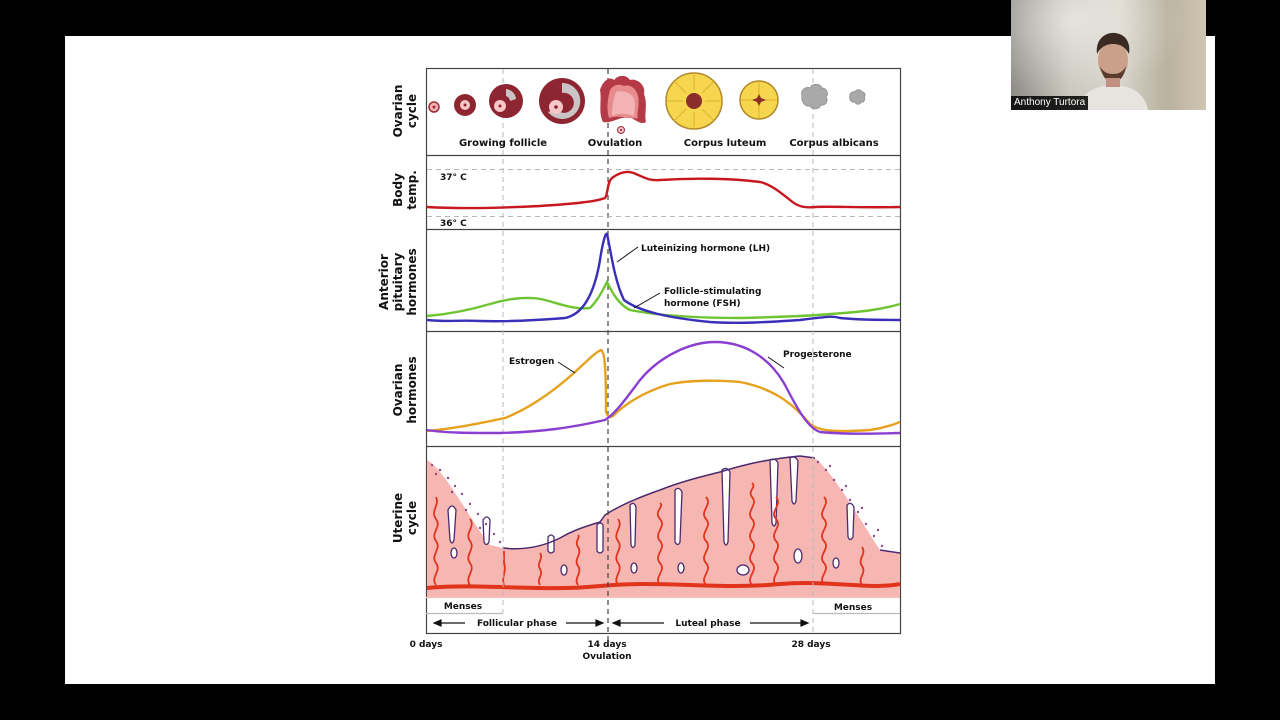  What do you see at coordinates (1113, 71) in the screenshot?
I see `participant-video-feed` at bounding box center [1113, 71].